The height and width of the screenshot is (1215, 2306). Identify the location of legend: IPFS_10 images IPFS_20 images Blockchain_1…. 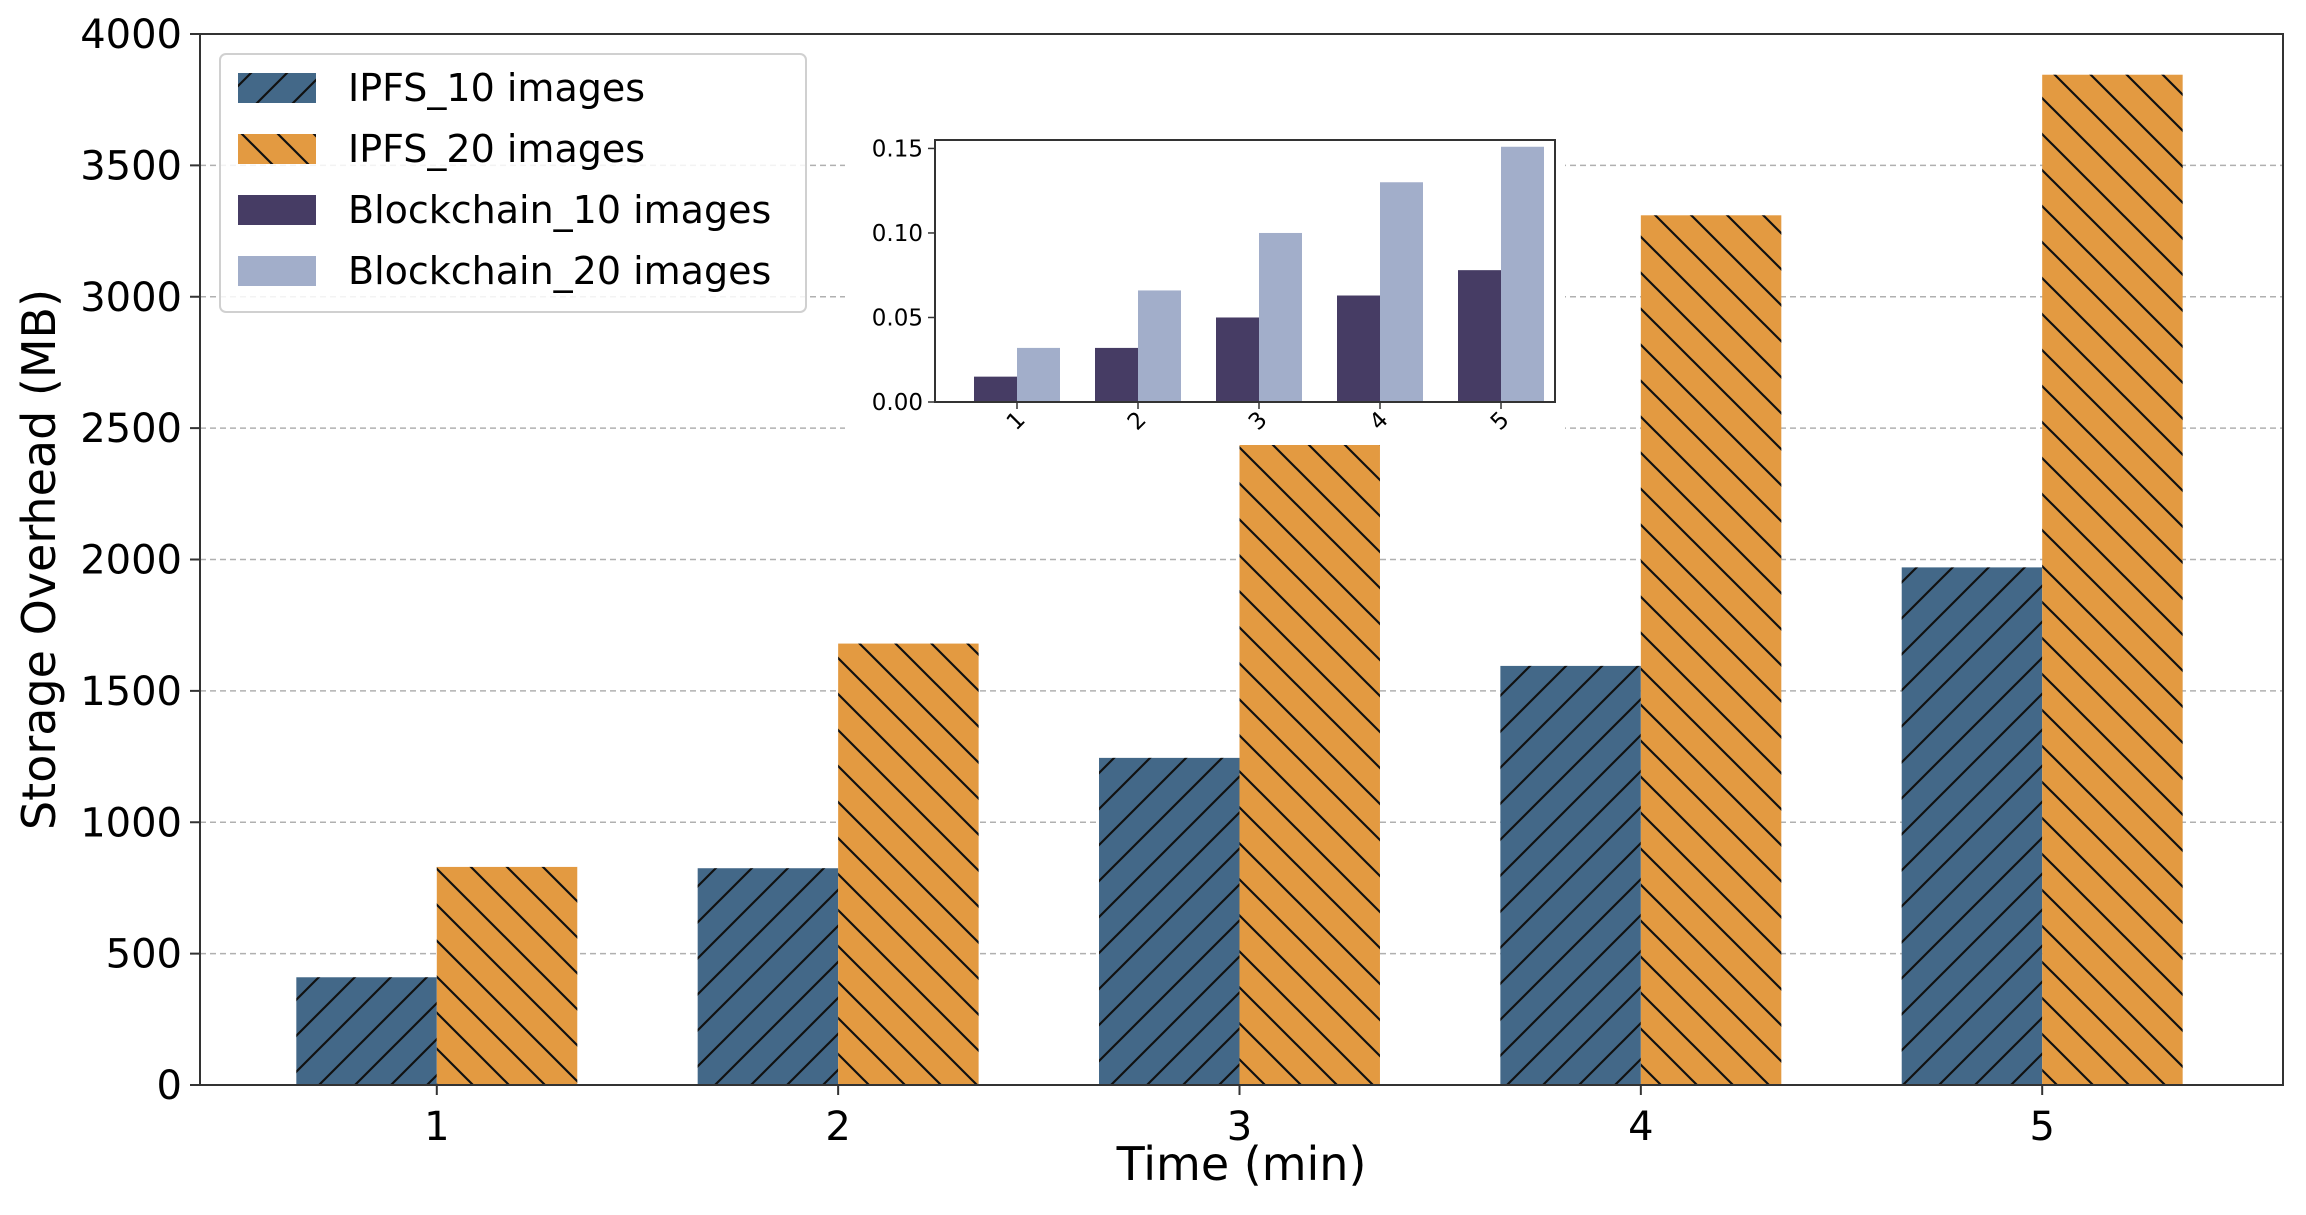
(513, 183).